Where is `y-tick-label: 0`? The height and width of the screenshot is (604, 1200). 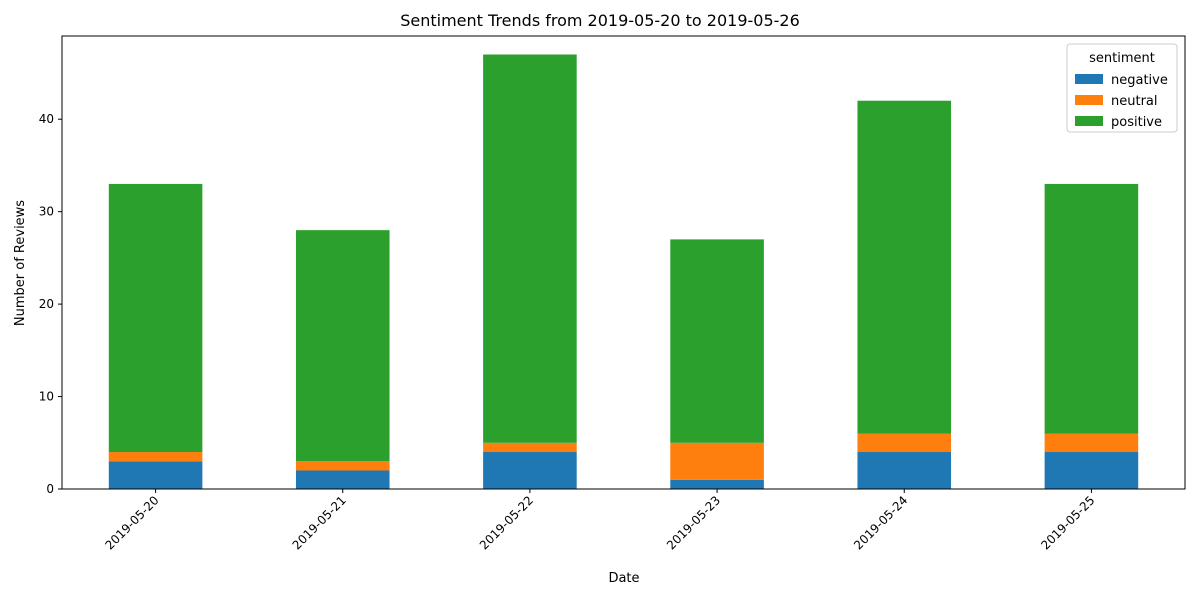 y-tick-label: 0 is located at coordinates (50, 489).